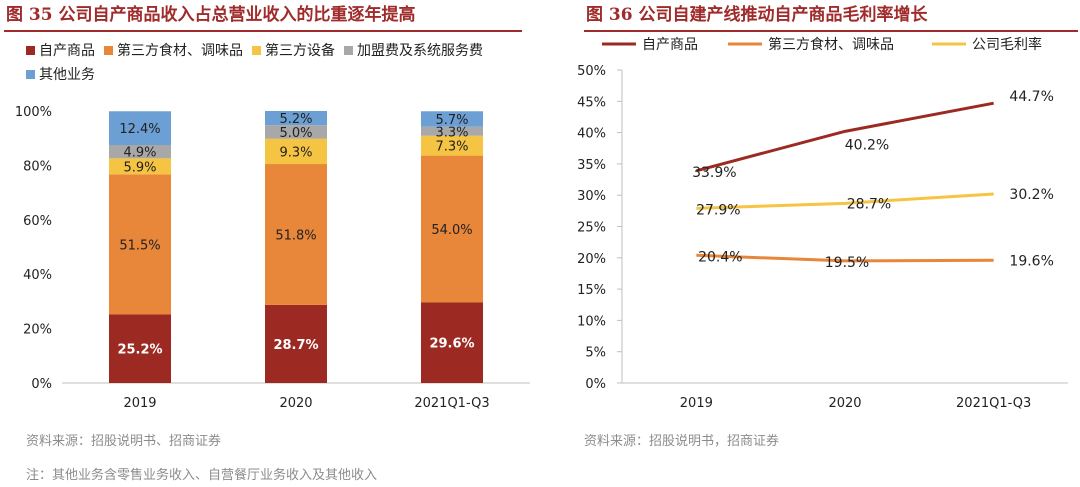  What do you see at coordinates (420, 51) in the screenshot?
I see `legend-label-3: 加盟费及系统服务费` at bounding box center [420, 51].